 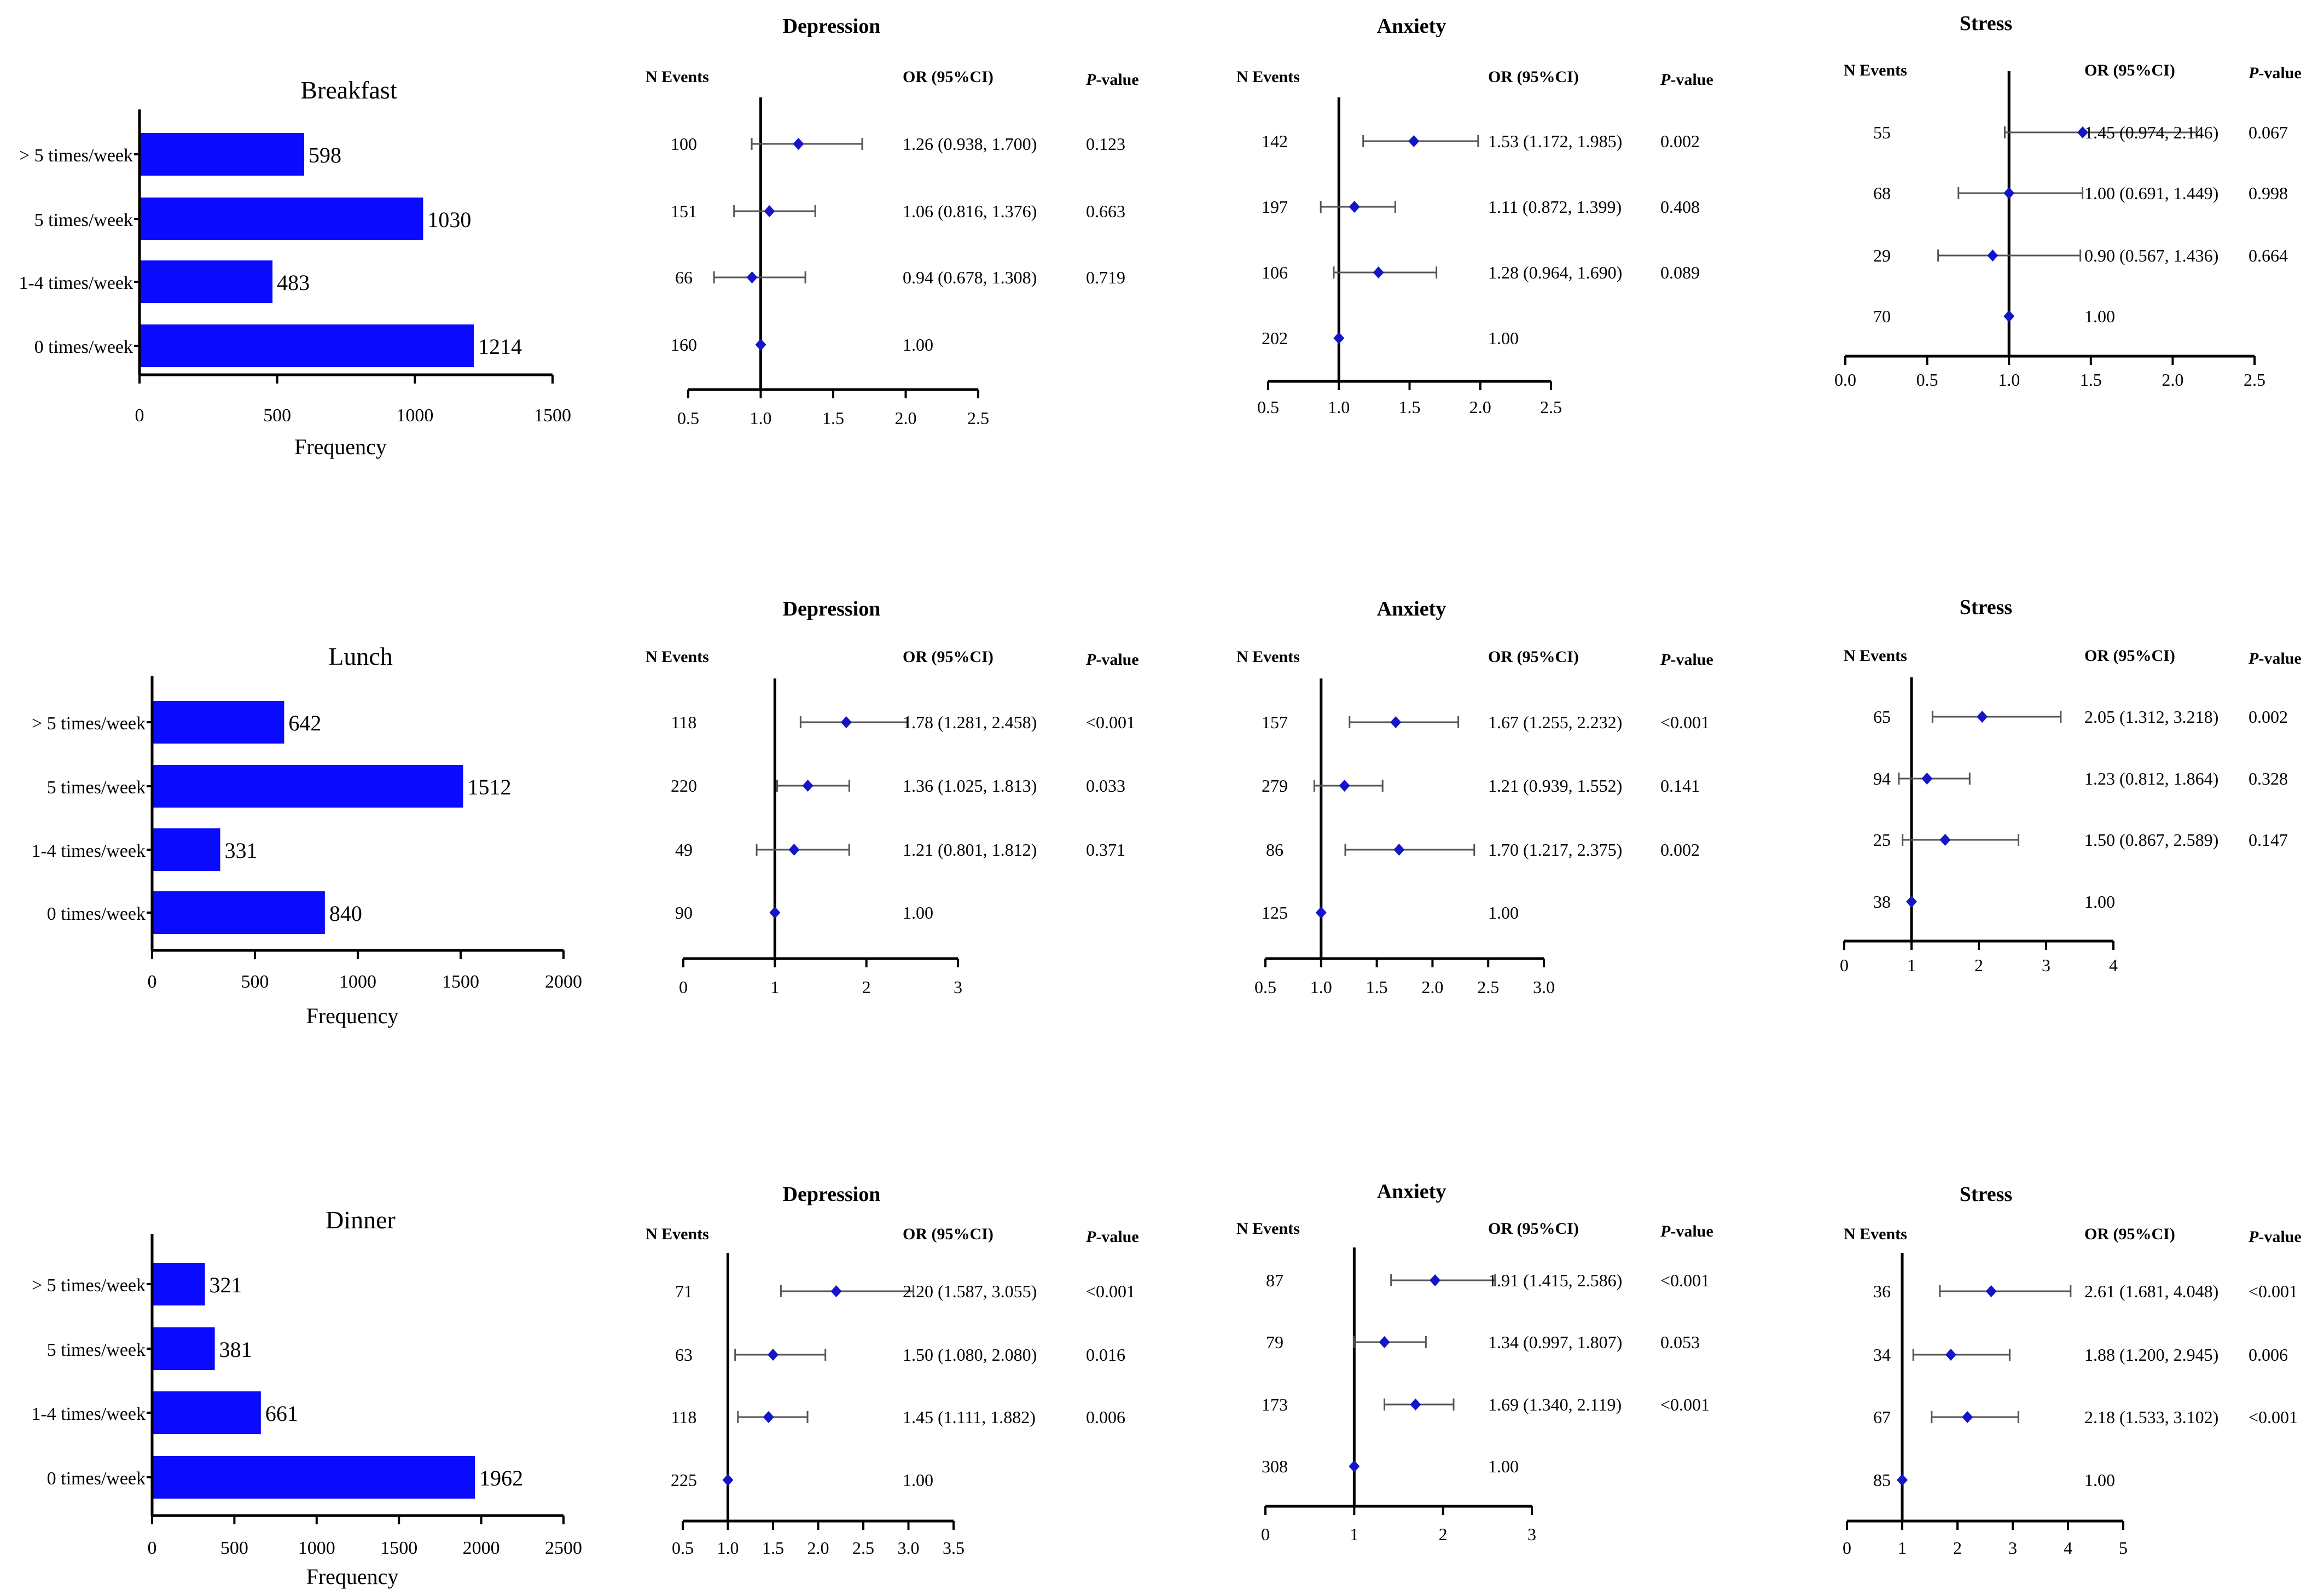 I want to click on x-tick-label: 2, so click(x=1979, y=965).